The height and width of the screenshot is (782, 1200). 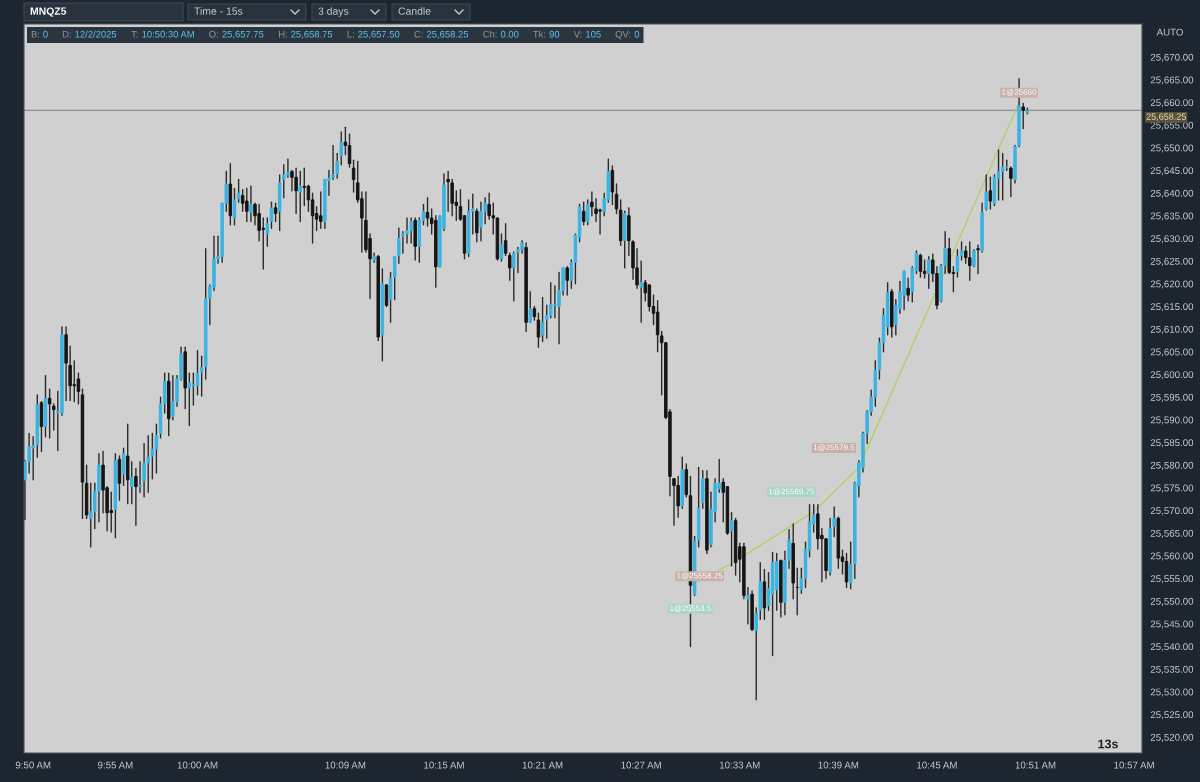 What do you see at coordinates (48, 12) in the screenshot?
I see `chart-title: MNQZ5` at bounding box center [48, 12].